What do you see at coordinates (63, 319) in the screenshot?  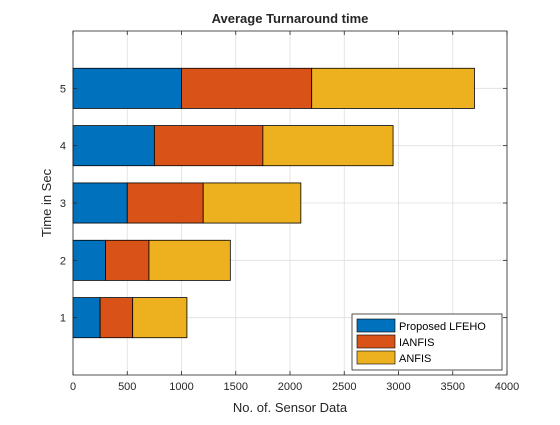 I see `y-tick-label: 1` at bounding box center [63, 319].